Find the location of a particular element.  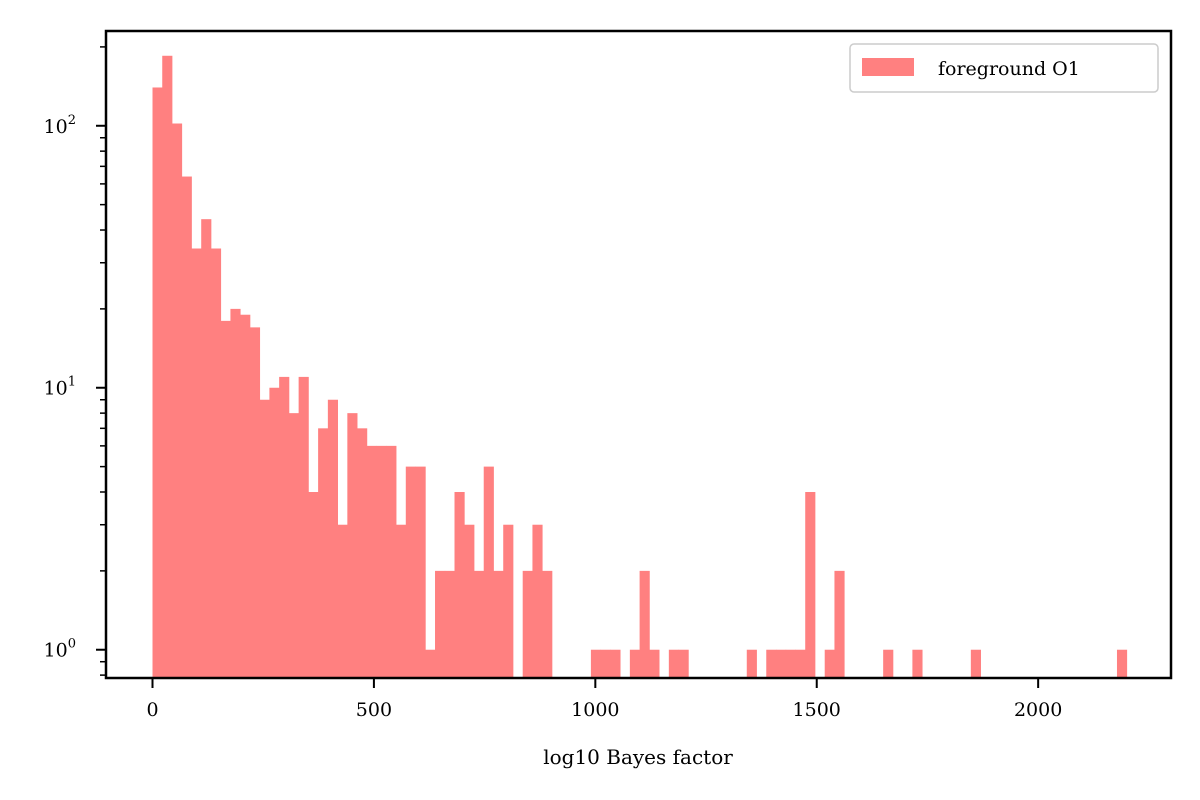

x-tick-label: 2000 is located at coordinates (1038, 710).